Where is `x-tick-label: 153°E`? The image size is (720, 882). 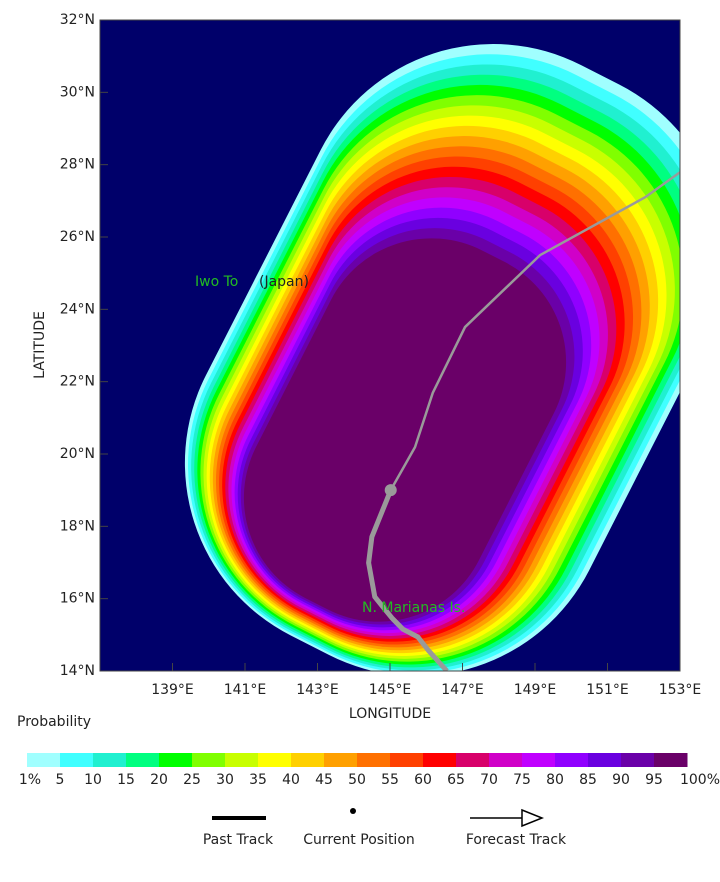
x-tick-label: 153°E is located at coordinates (680, 690).